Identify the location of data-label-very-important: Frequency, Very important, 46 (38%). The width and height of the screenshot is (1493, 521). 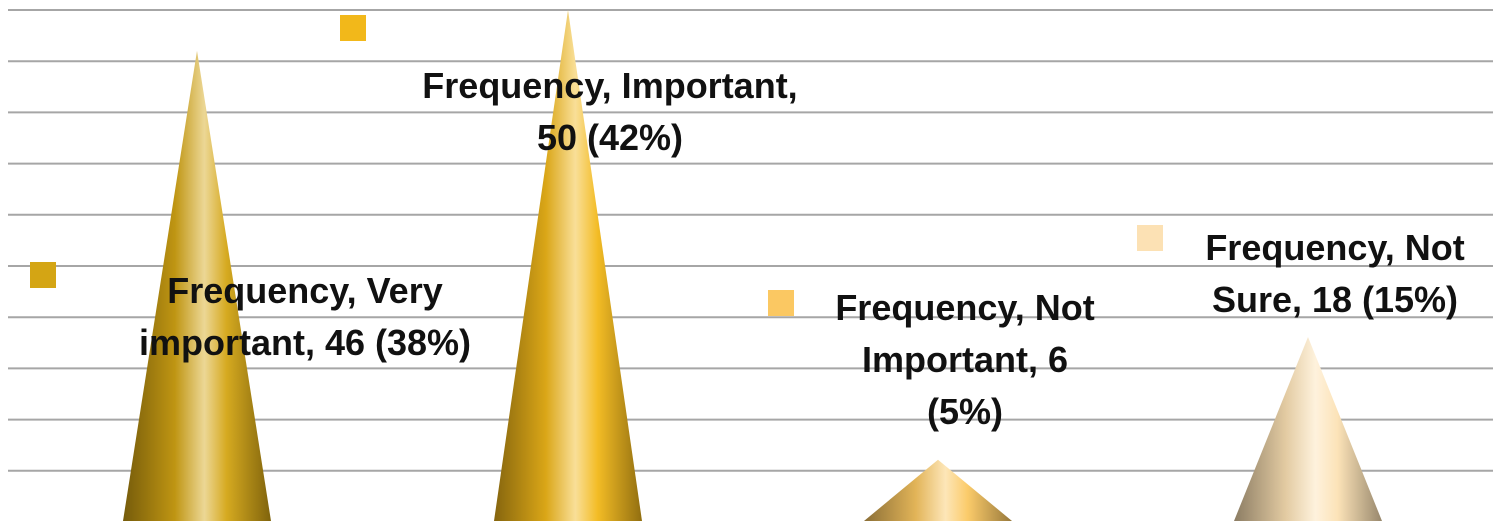
(285, 315).